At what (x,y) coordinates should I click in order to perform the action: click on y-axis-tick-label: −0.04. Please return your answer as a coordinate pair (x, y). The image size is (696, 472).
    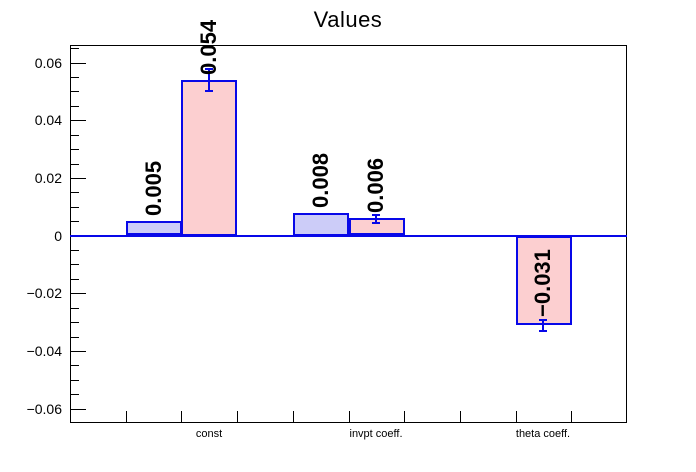
    Looking at the image, I should click on (44, 351).